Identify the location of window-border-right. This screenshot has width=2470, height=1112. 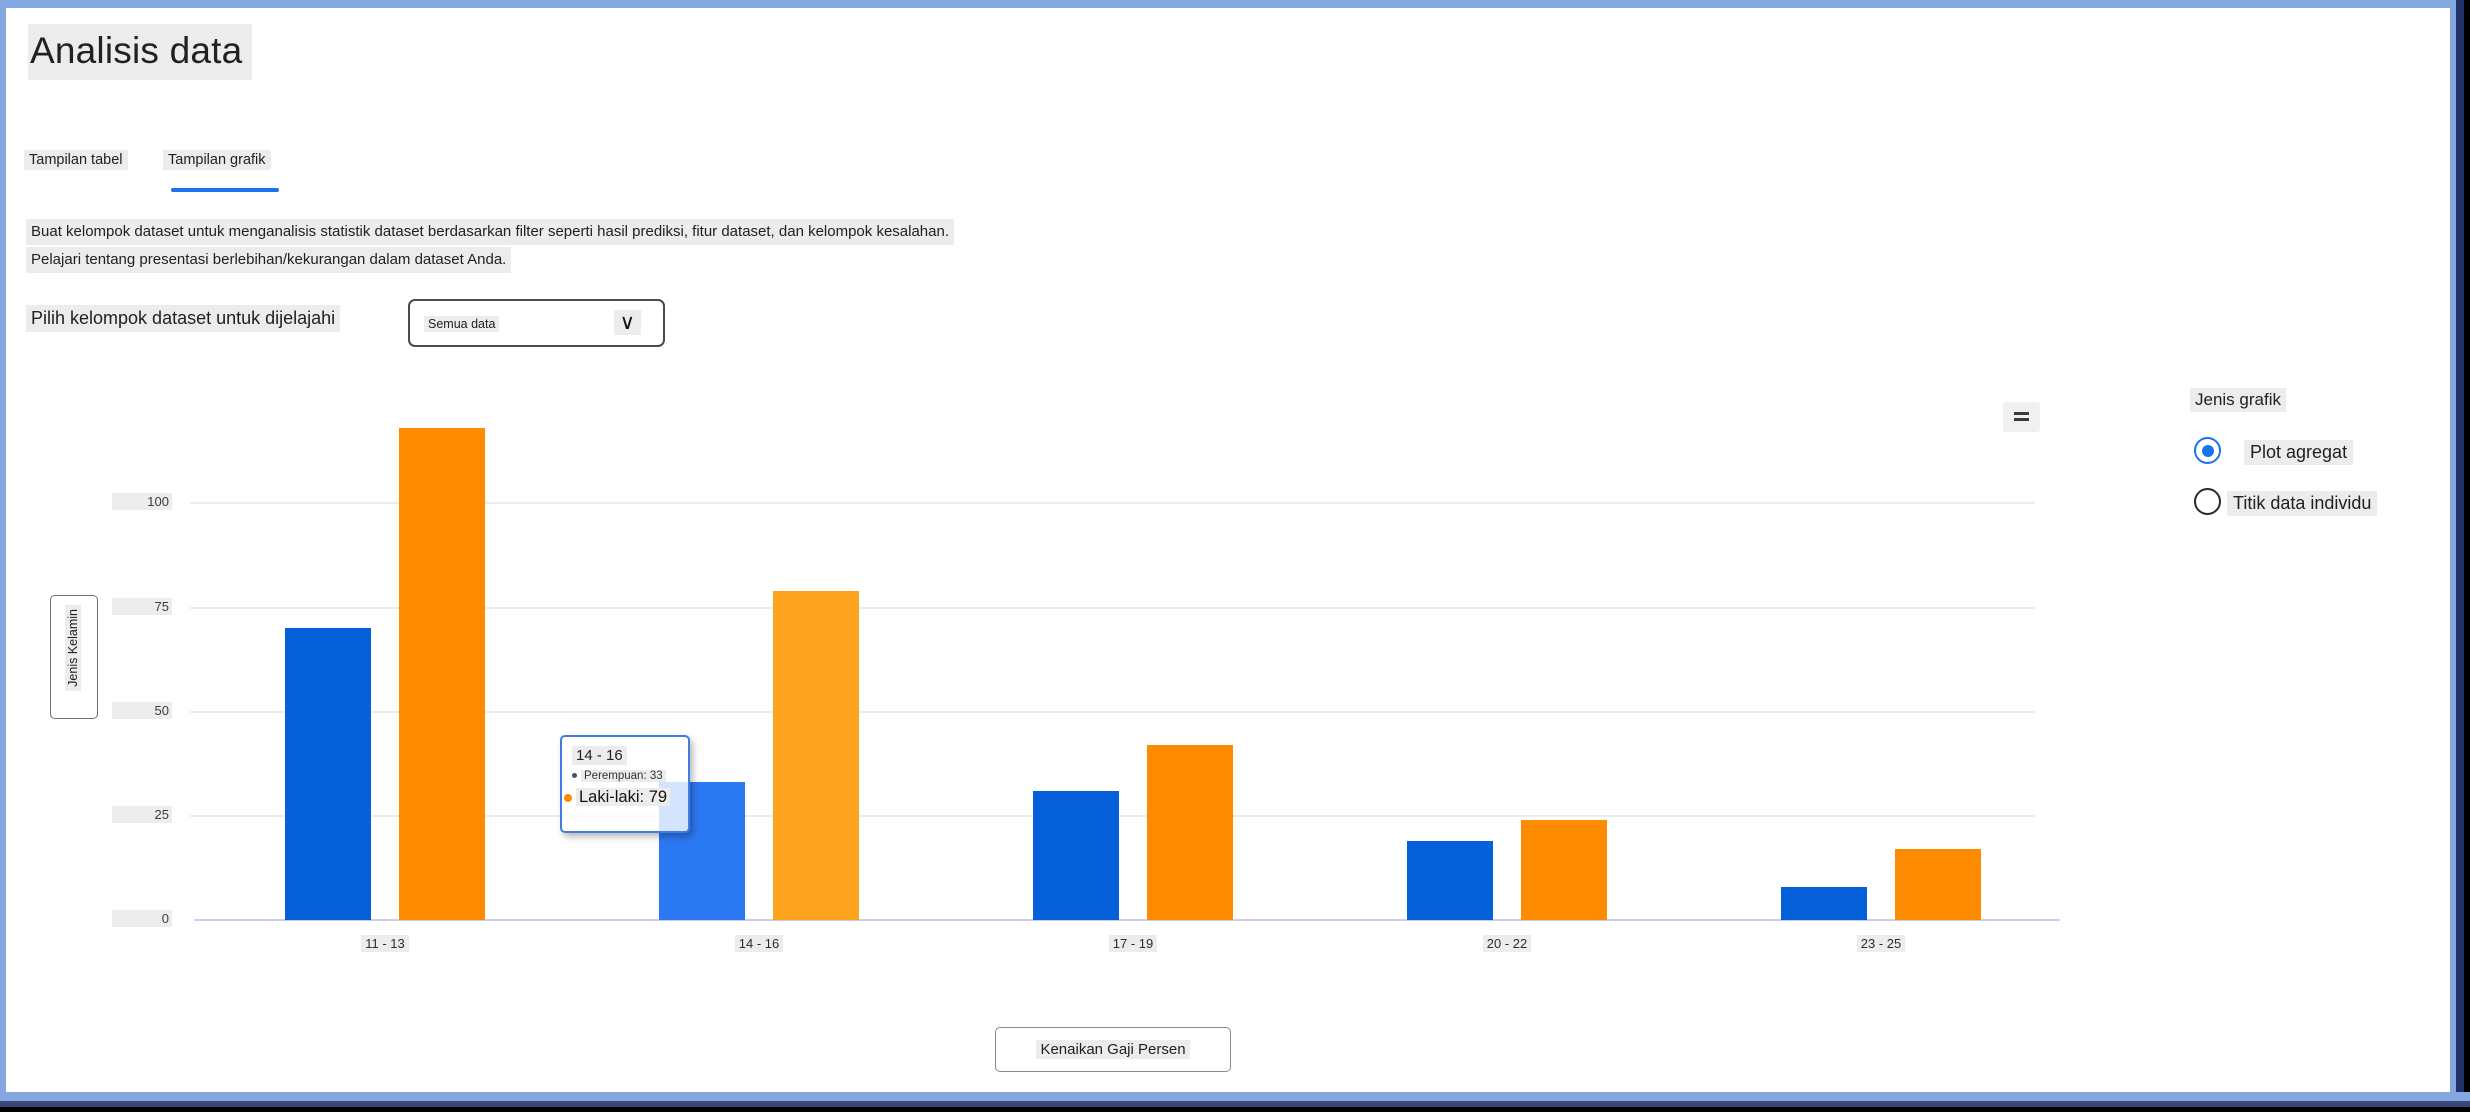
(2453, 556).